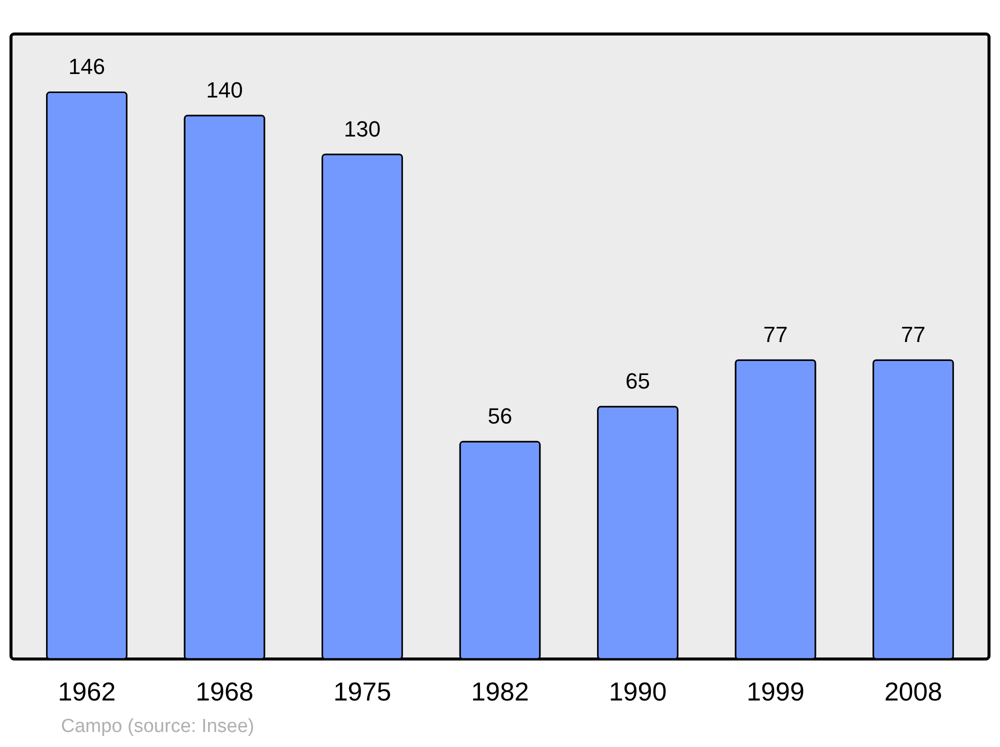  What do you see at coordinates (87, 67) in the screenshot?
I see `data-label: 146` at bounding box center [87, 67].